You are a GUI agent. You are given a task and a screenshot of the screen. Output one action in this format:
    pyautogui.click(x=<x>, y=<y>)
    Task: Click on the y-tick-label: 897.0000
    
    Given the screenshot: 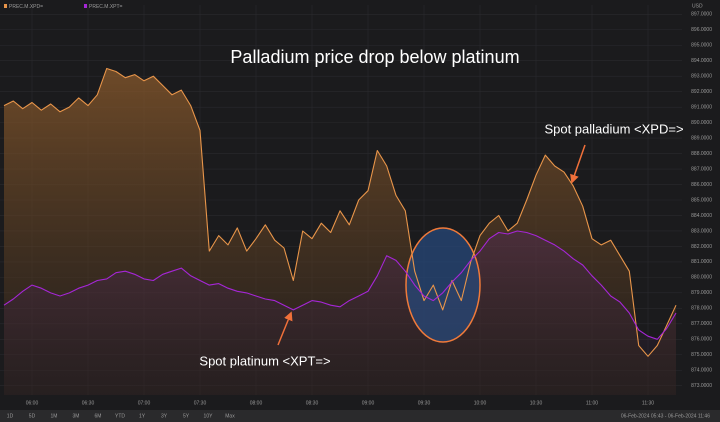 What is the action you would take?
    pyautogui.click(x=701, y=15)
    